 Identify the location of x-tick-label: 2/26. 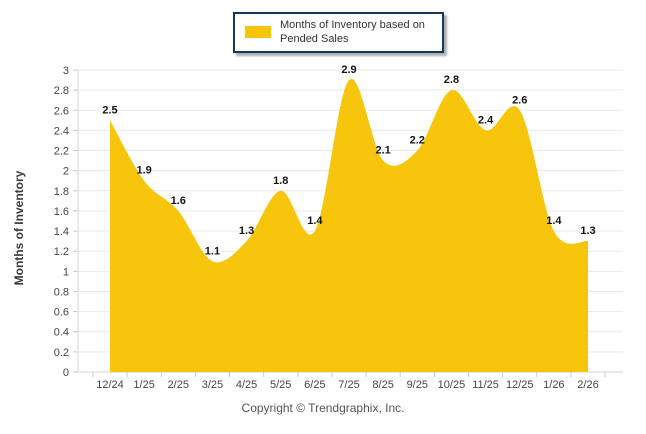
(587, 385).